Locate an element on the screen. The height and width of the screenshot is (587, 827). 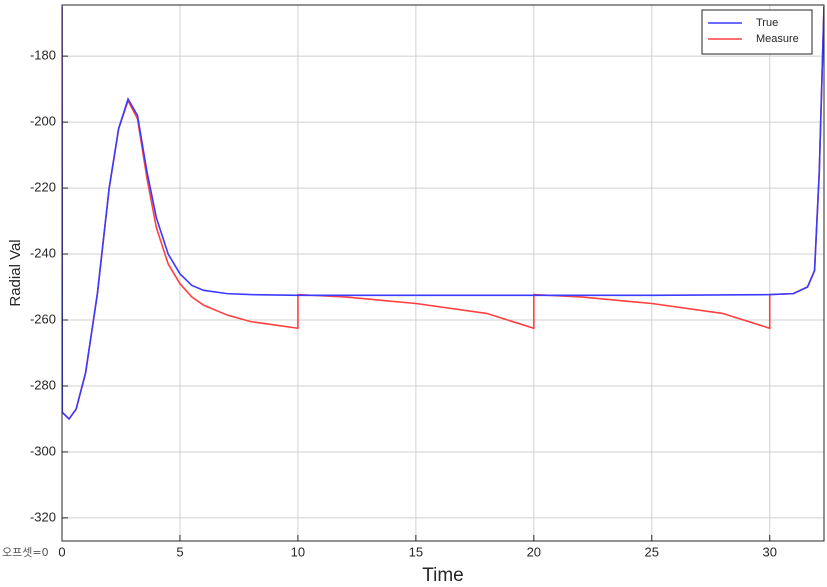
x-tick-label: 25 is located at coordinates (652, 551).